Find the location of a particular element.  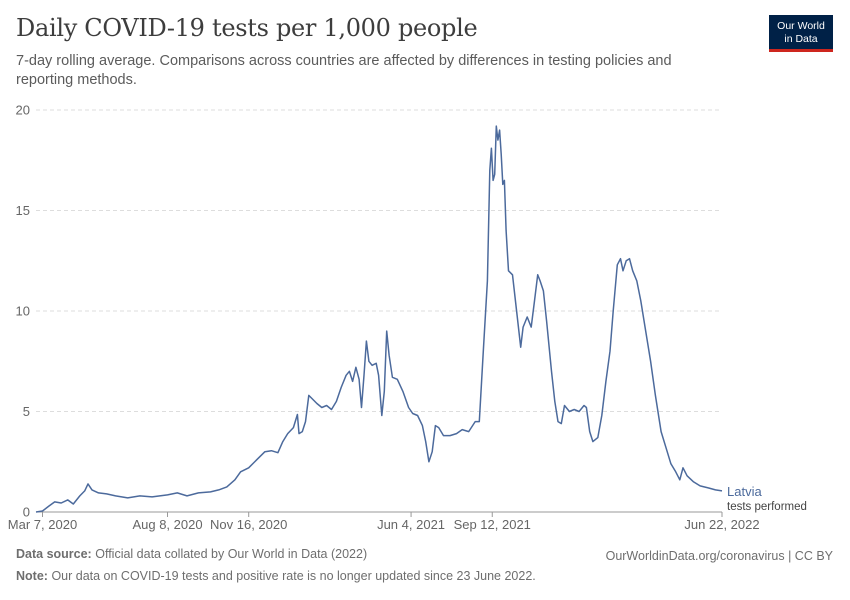

series-label: Latvia is located at coordinates (744, 491).